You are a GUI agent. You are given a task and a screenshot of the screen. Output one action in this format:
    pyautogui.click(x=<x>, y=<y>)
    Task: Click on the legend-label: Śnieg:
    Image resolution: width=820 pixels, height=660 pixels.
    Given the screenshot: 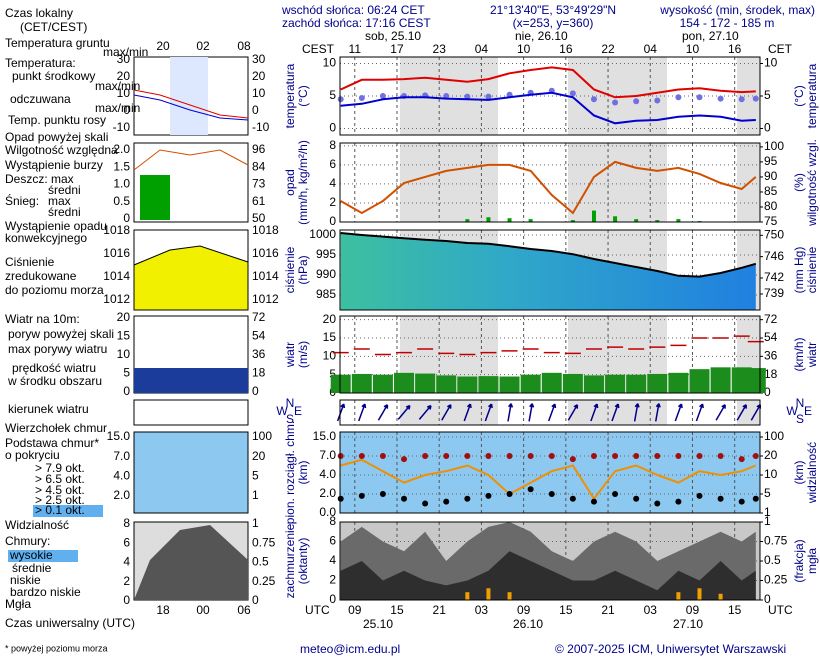 What is the action you would take?
    pyautogui.click(x=22, y=200)
    